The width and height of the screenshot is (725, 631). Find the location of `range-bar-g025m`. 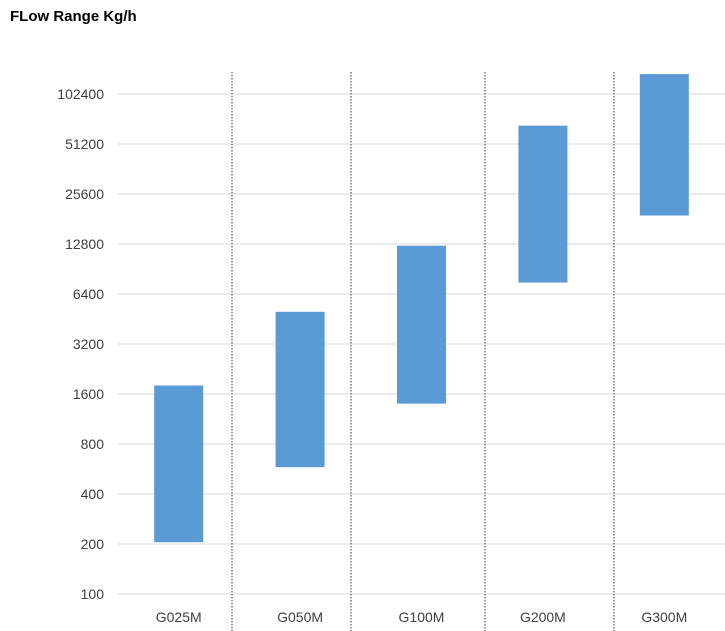

range-bar-g025m is located at coordinates (179, 464).